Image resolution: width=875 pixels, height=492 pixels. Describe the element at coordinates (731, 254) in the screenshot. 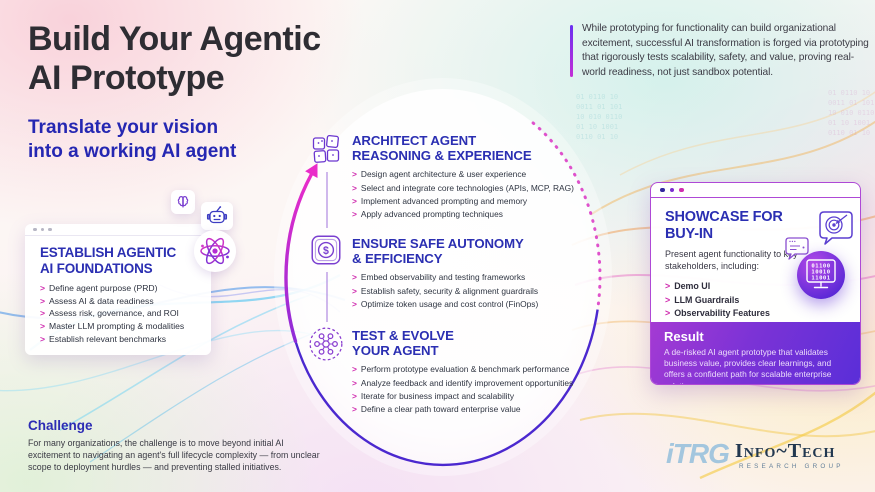

I see `showcase-description-line1: Present agent functionality to key` at that location.